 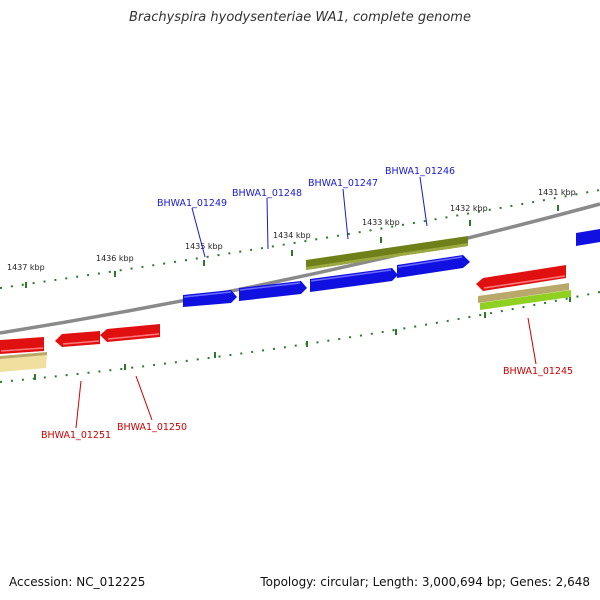 What do you see at coordinates (306, 373) in the screenshot?
I see `reverse-leader-lines` at bounding box center [306, 373].